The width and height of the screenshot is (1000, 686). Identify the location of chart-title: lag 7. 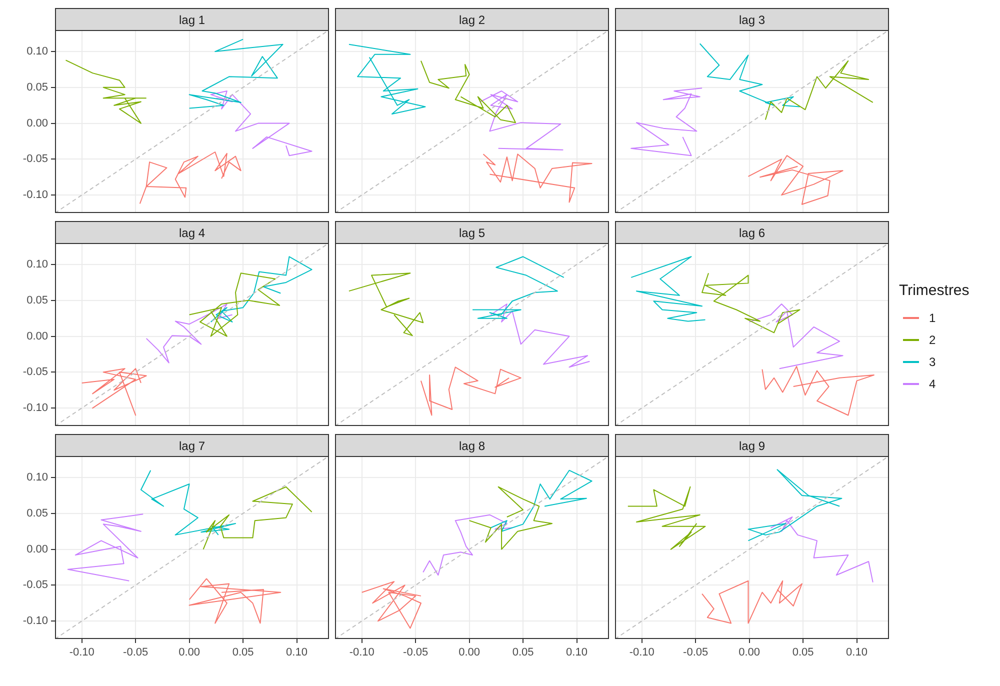
(192, 445).